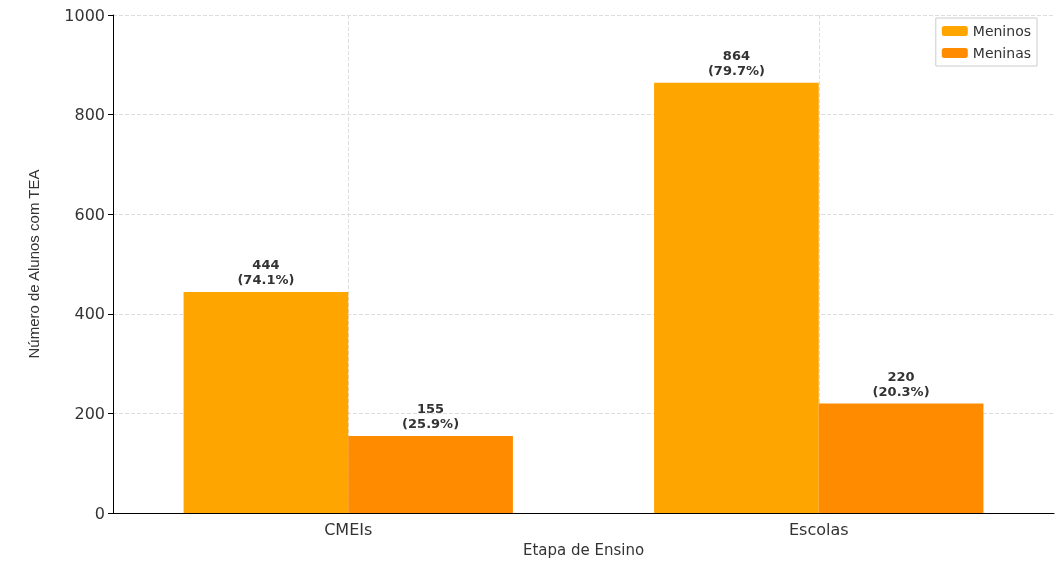 This screenshot has height=562, width=1059. Describe the element at coordinates (89, 115) in the screenshot. I see `y-tick-label: 800` at that location.